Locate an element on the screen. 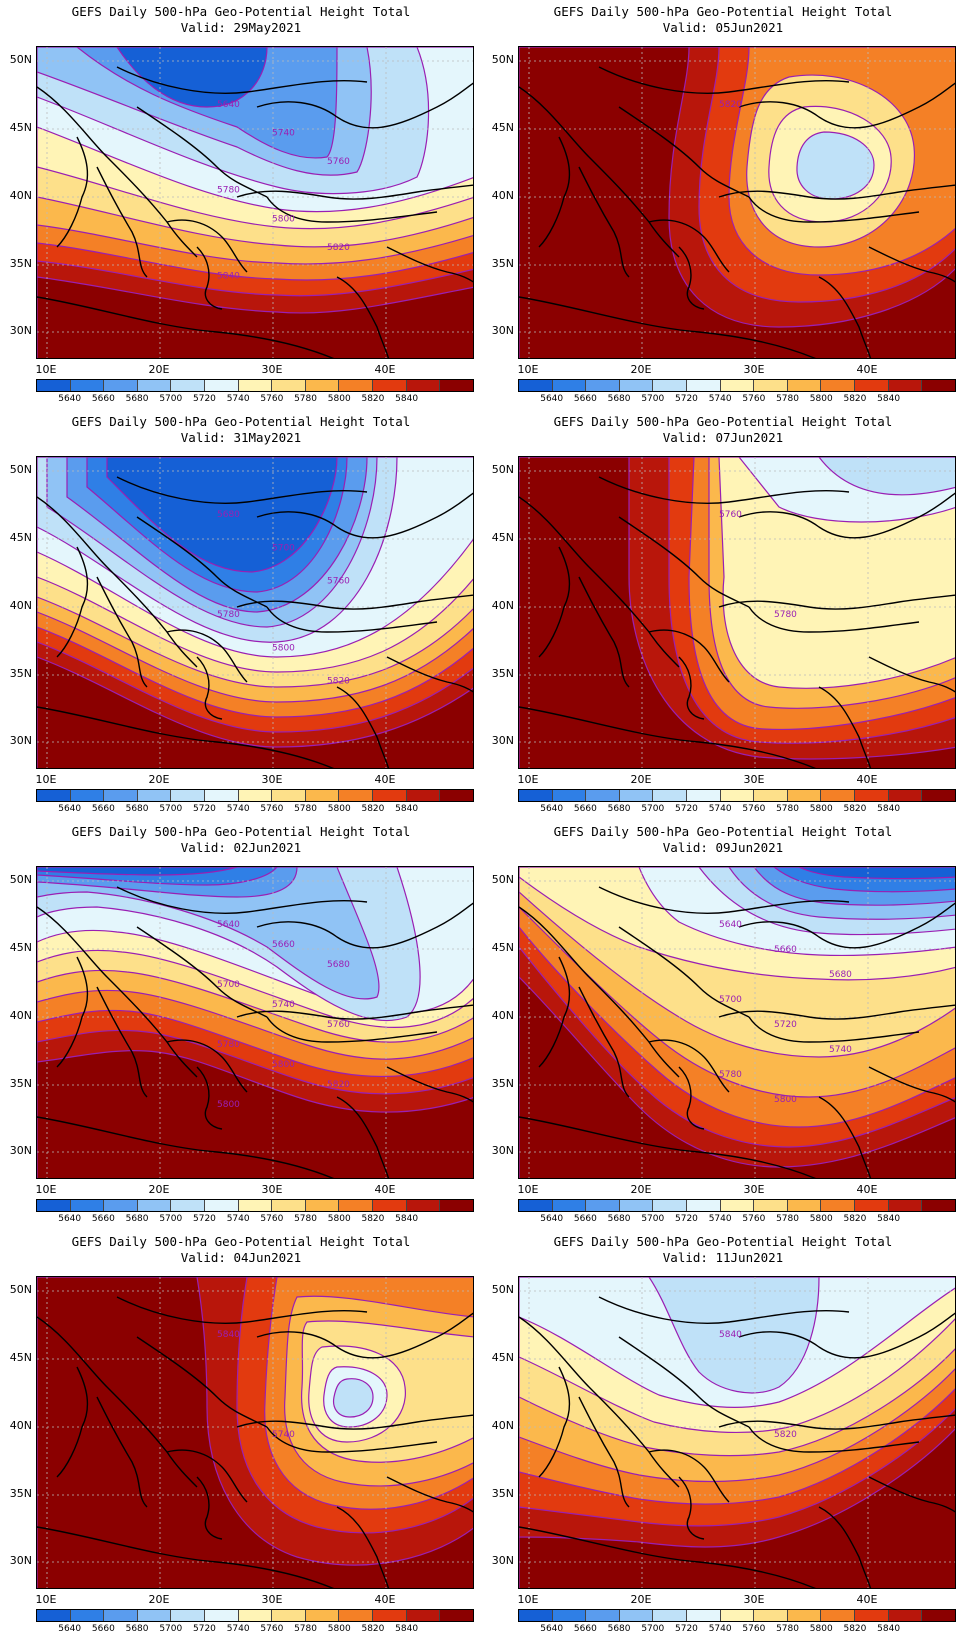 The height and width of the screenshot is (1640, 964). contour-label: 5740 is located at coordinates (283, 1005).